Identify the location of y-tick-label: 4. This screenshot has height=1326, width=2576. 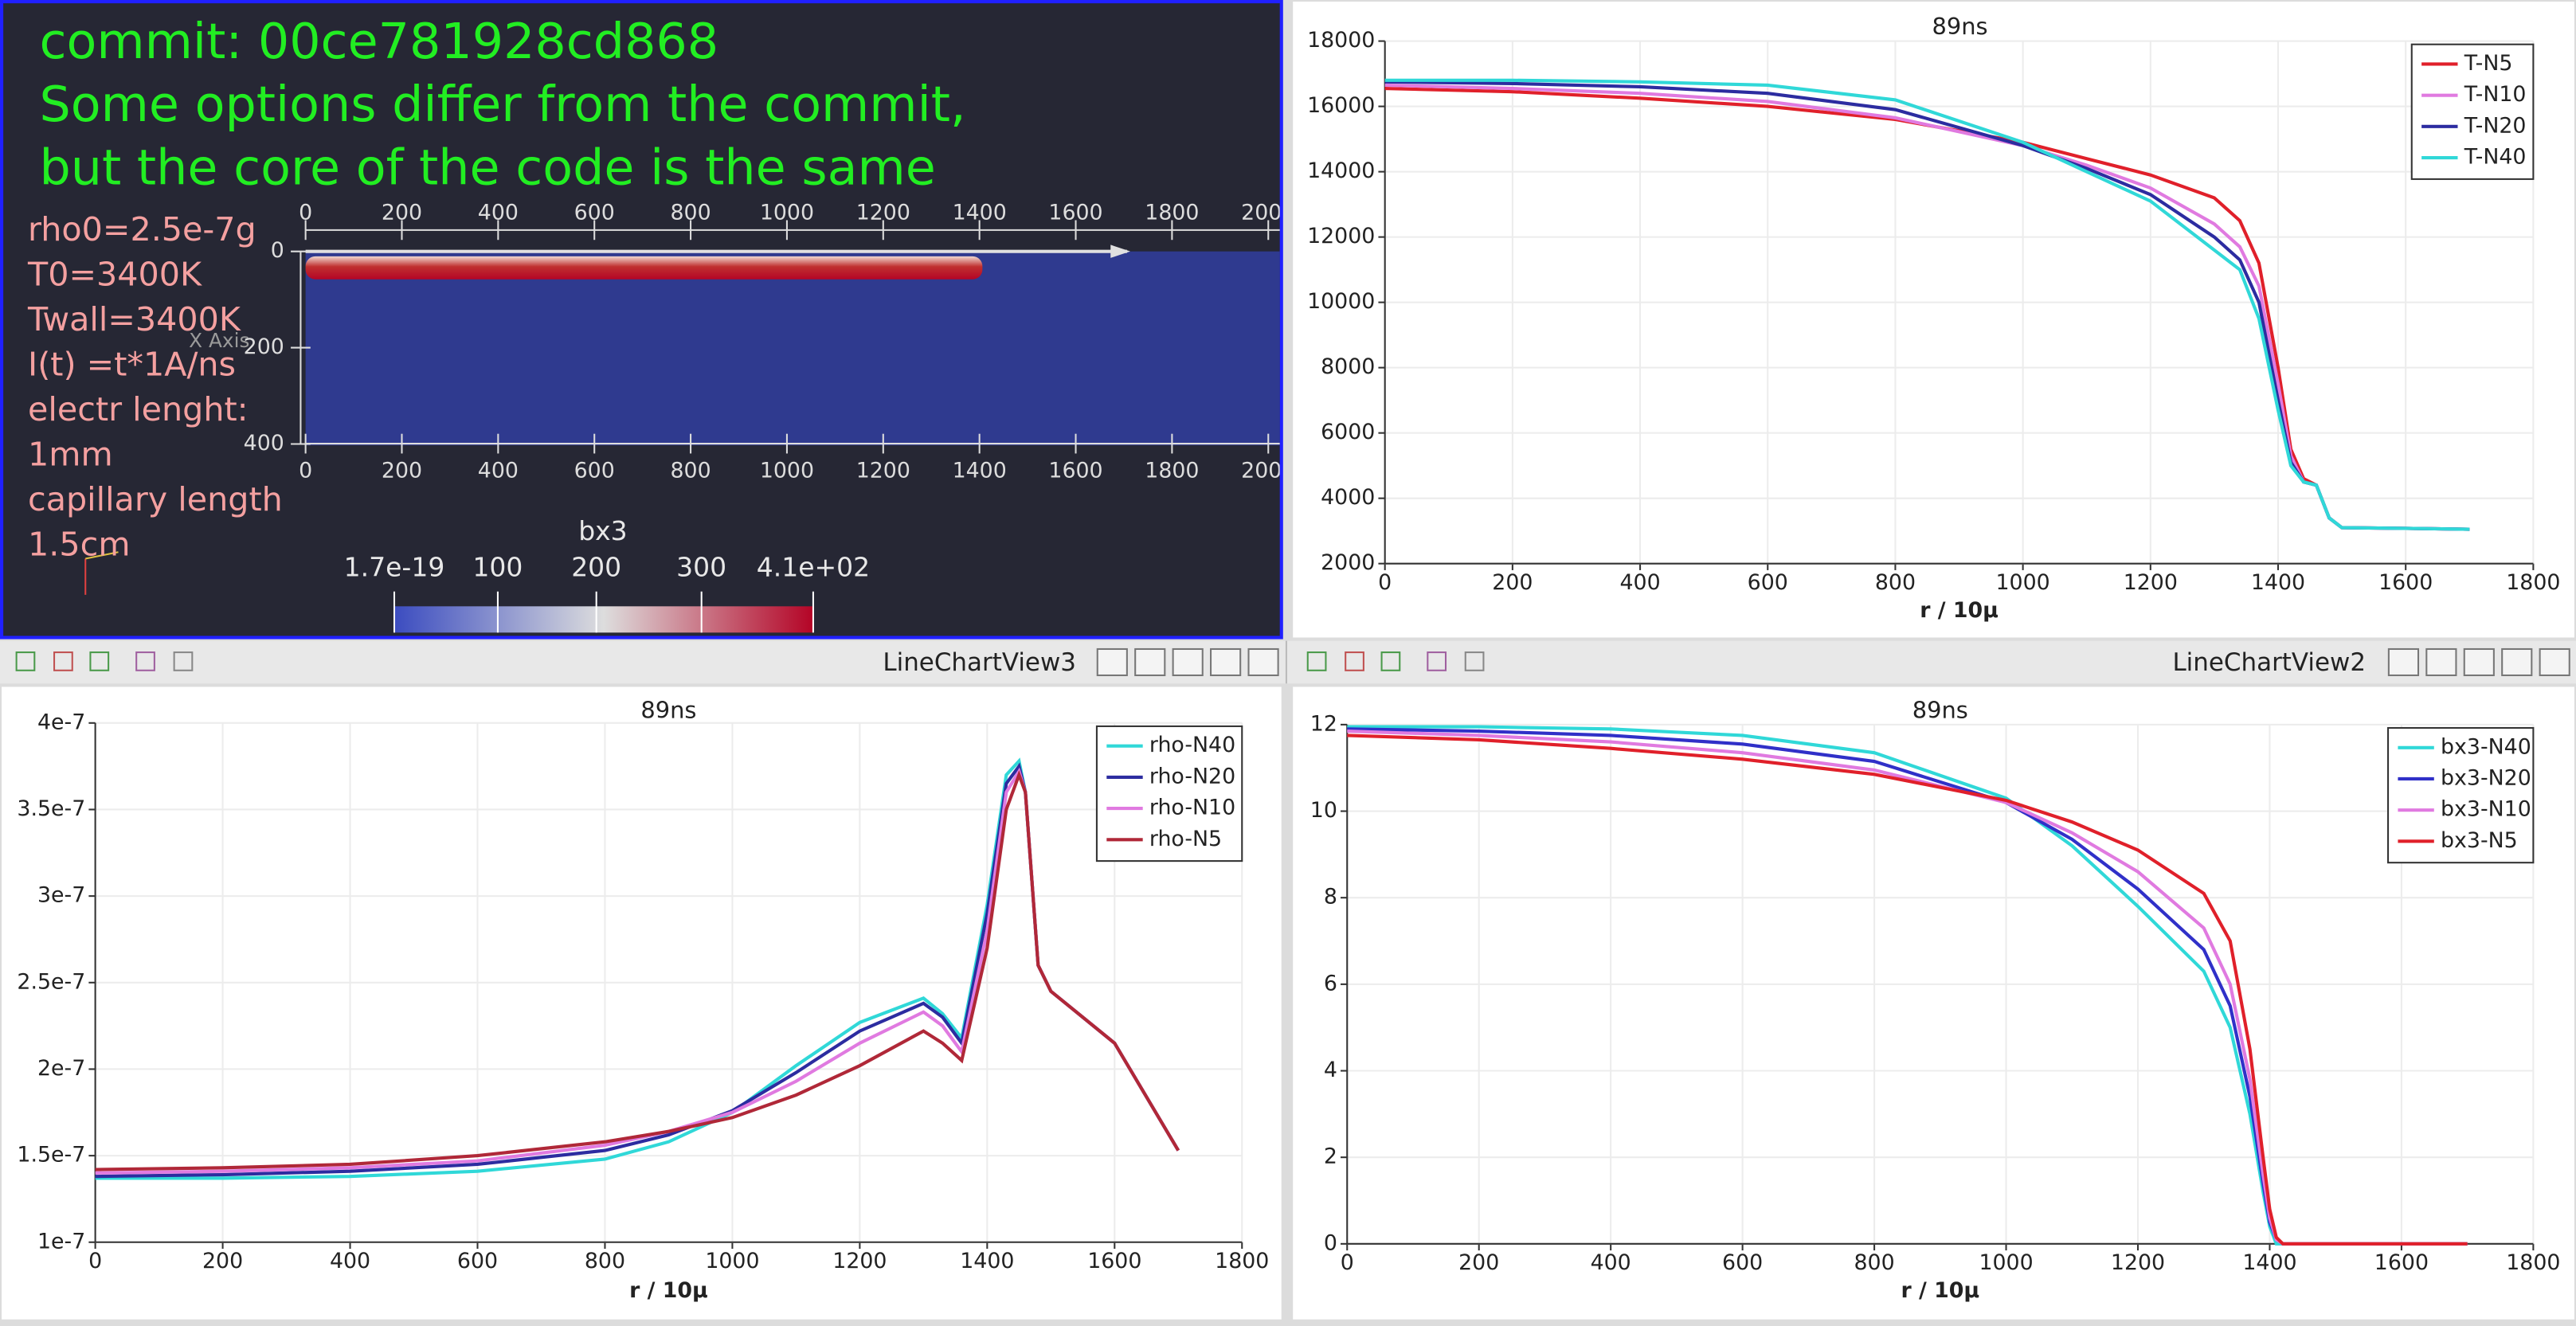
(1330, 1070).